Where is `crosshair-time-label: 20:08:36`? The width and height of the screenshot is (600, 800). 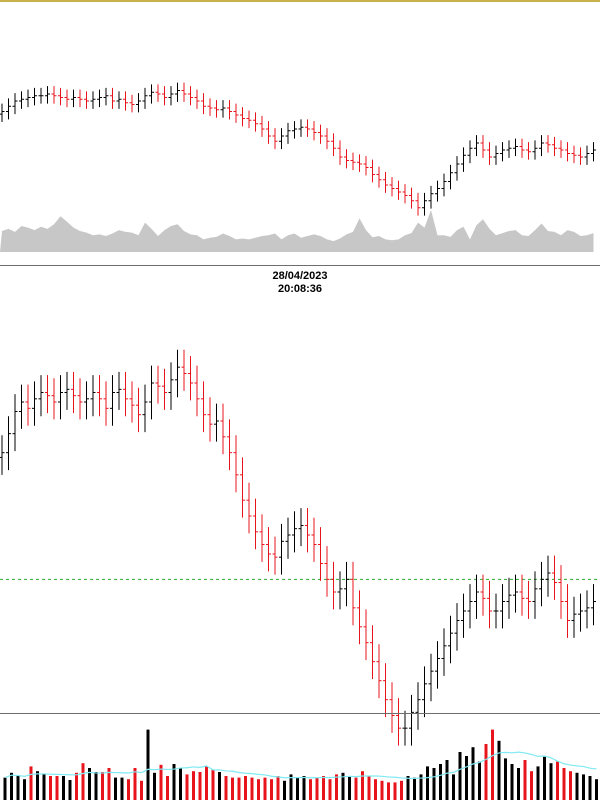 crosshair-time-label: 20:08:36 is located at coordinates (300, 289).